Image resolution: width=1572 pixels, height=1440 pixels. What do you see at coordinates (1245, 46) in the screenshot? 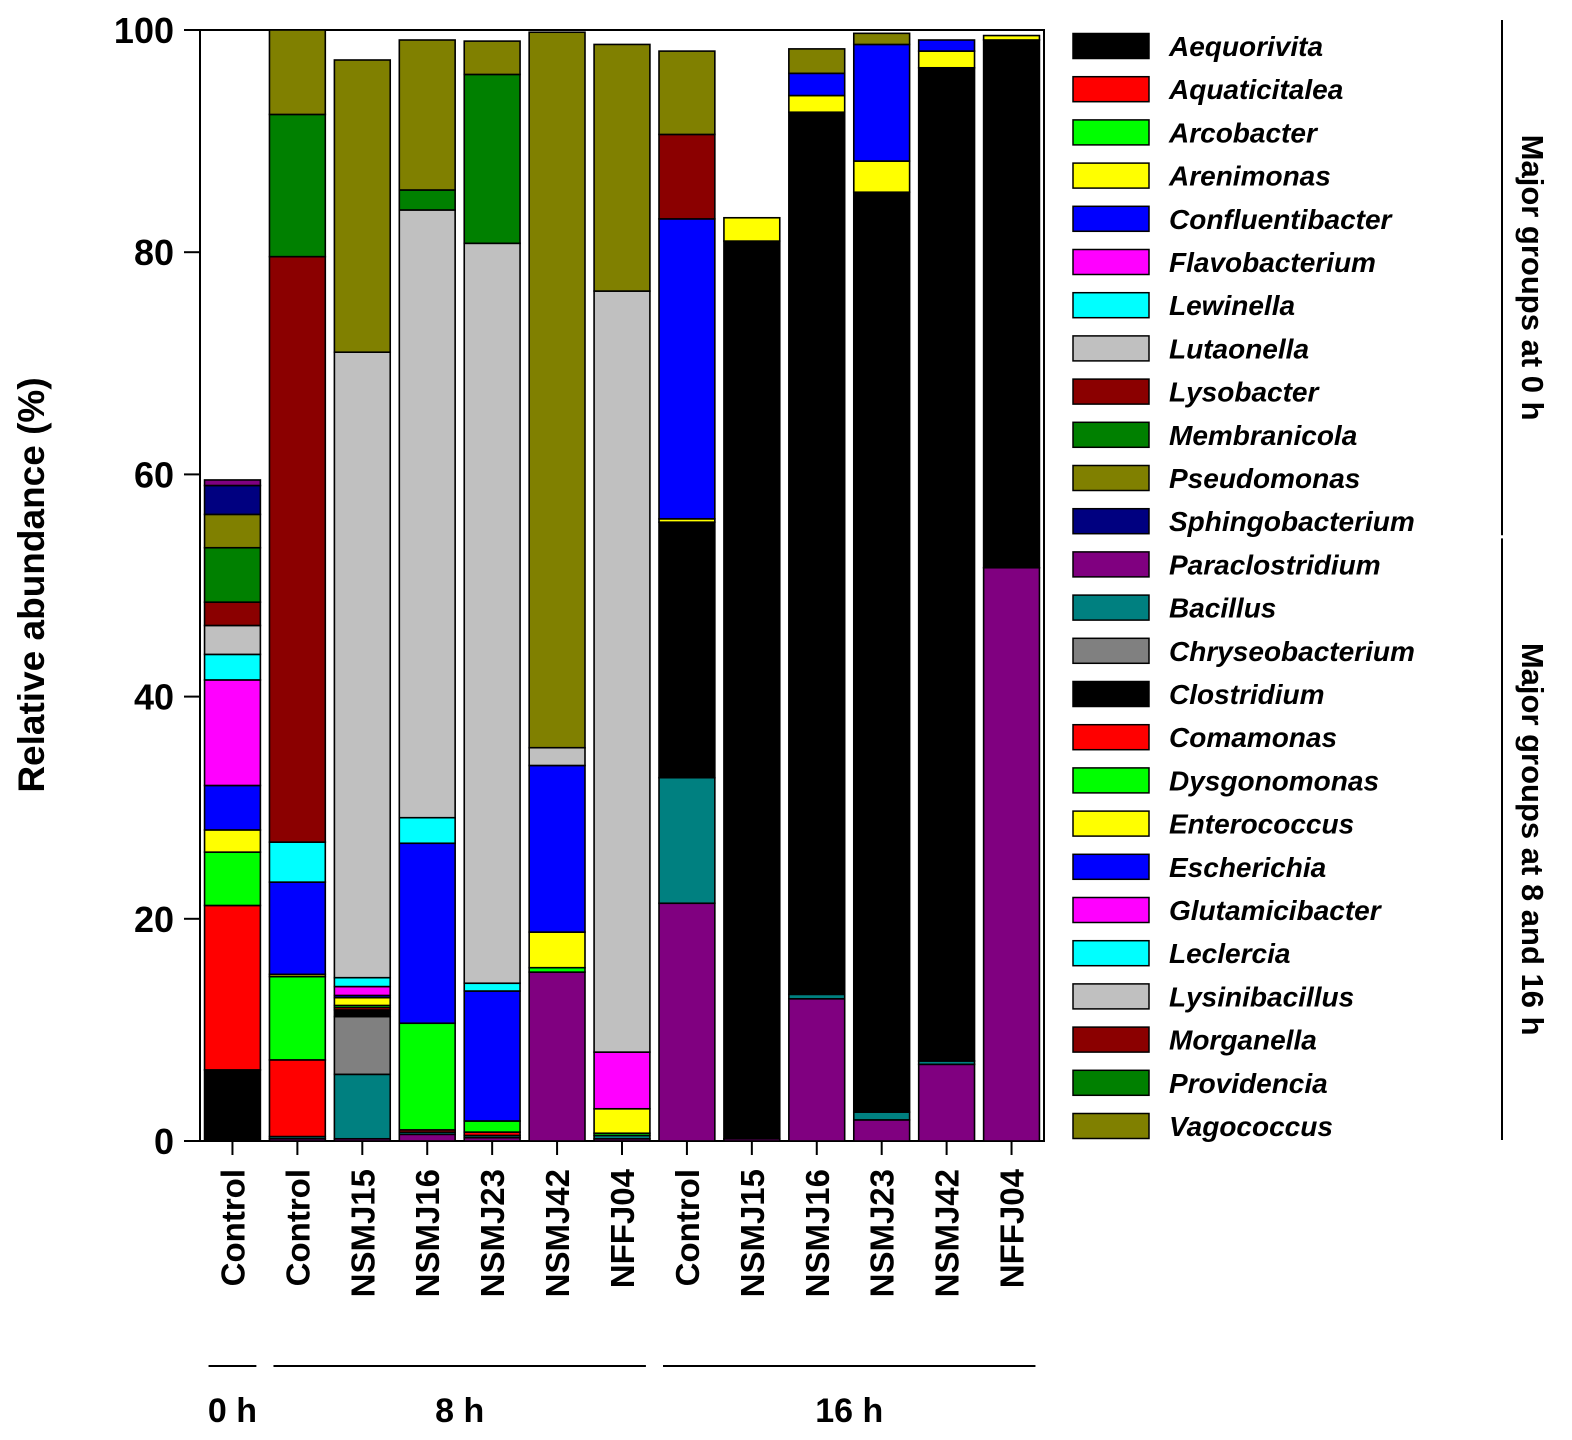
I see `legend-label: Aequorivita` at bounding box center [1245, 46].